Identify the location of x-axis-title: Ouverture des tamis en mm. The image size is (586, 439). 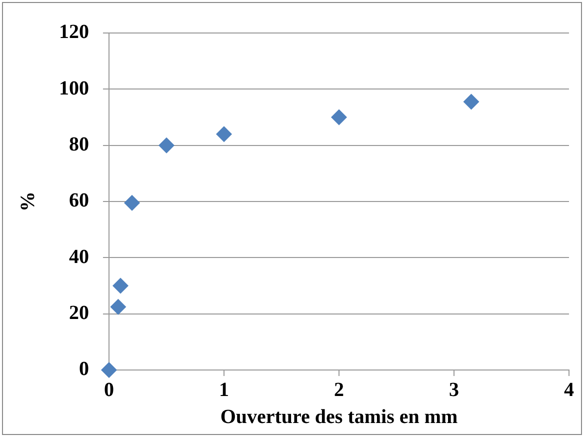
(339, 417).